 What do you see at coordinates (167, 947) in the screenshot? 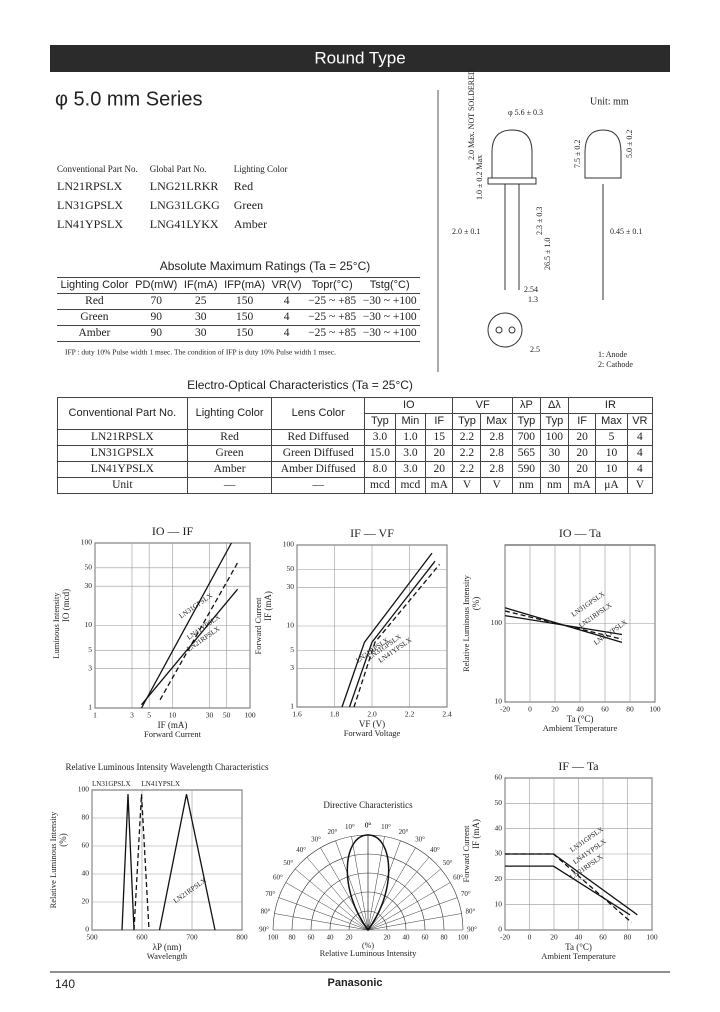
I see `x-axis-label: λP (nm)` at bounding box center [167, 947].